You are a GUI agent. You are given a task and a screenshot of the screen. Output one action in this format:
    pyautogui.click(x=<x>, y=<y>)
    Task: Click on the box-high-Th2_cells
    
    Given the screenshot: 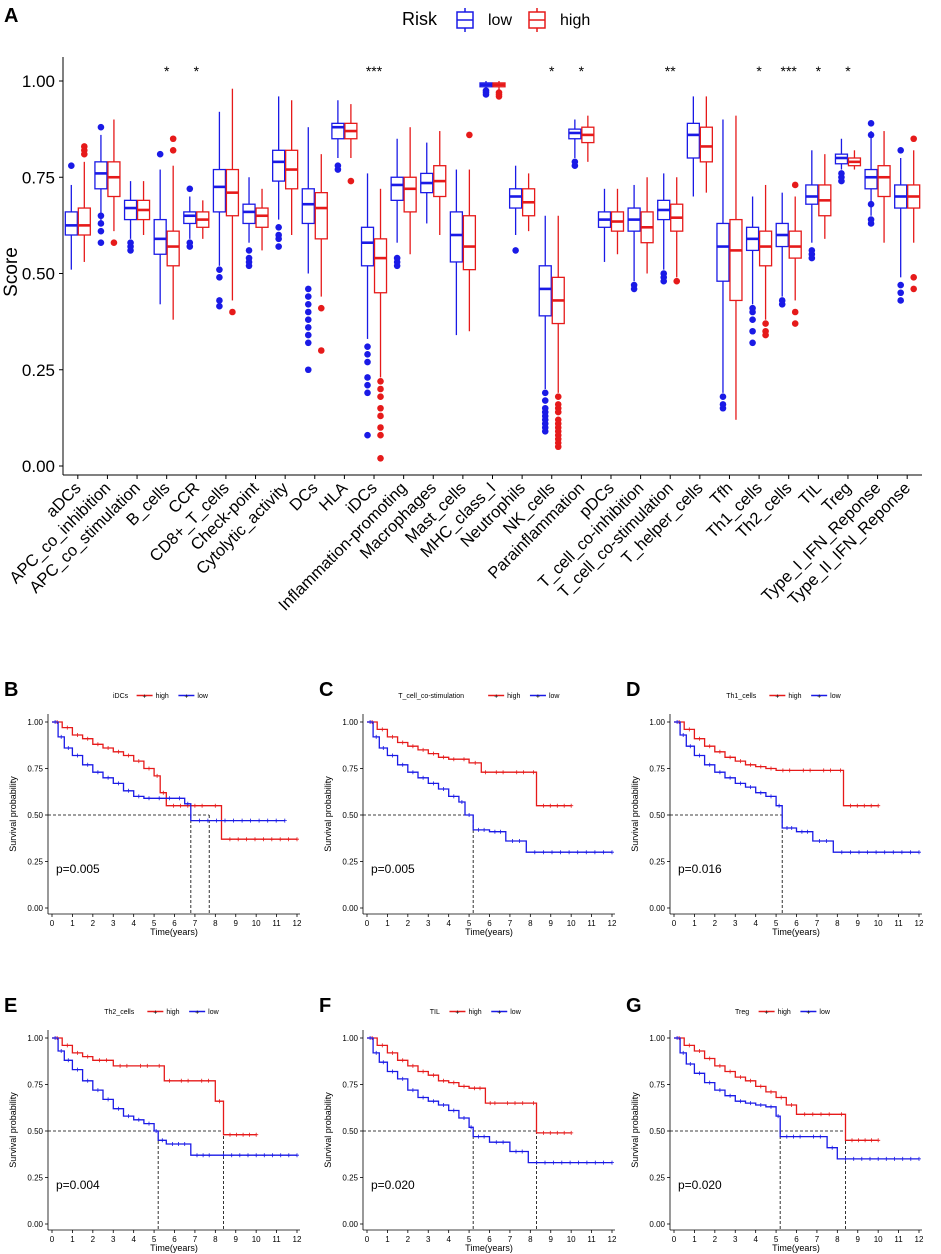 What is the action you would take?
    pyautogui.click(x=795, y=254)
    